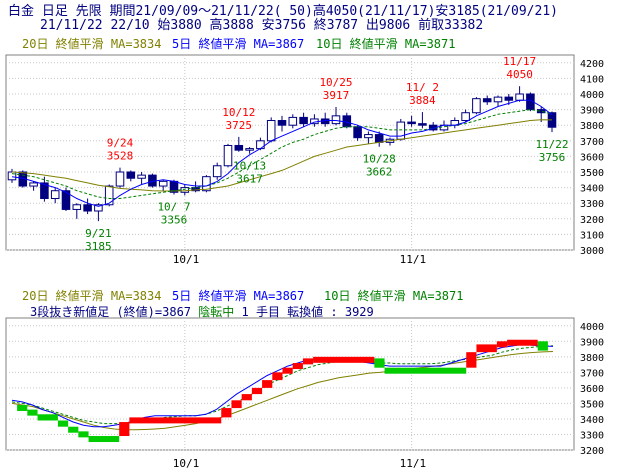  Describe the element at coordinates (173, 206) in the screenshot. I see `low-date-label: 10/ 7` at that location.